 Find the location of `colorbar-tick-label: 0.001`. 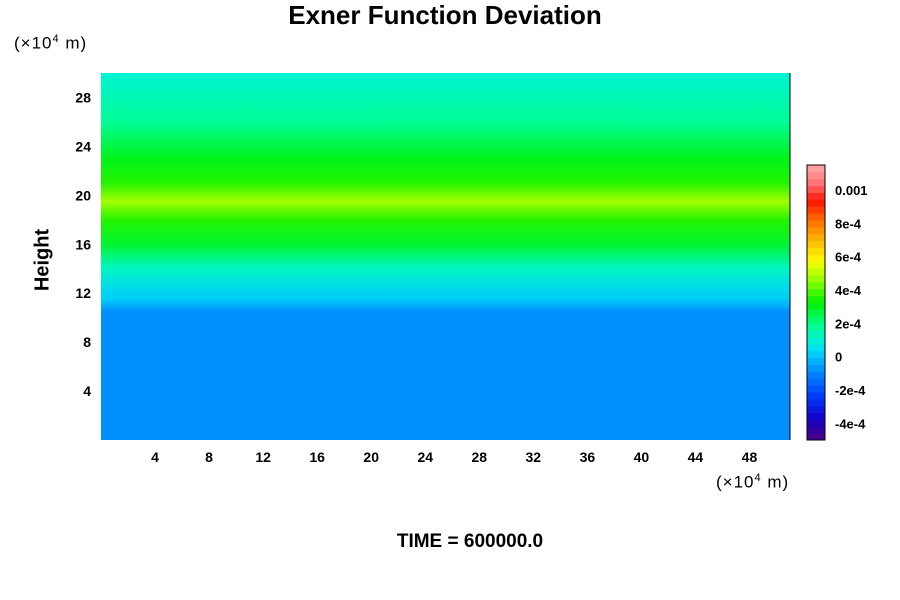

colorbar-tick-label: 0.001 is located at coordinates (851, 190).